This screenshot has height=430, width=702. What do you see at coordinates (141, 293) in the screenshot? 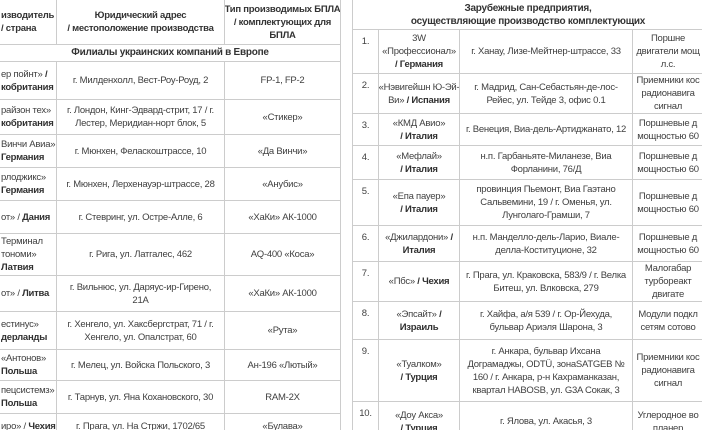
I see `cell-address: г. Вильнюс, ул. Даряус-ир-Гирено, 21А` at bounding box center [141, 293].